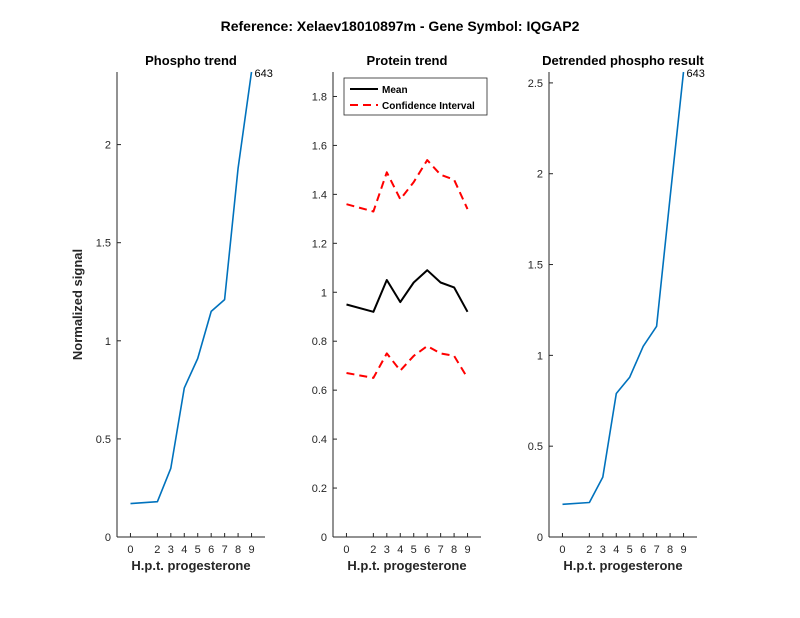  What do you see at coordinates (319, 195) in the screenshot?
I see `y-tick-label: 1.4` at bounding box center [319, 195].